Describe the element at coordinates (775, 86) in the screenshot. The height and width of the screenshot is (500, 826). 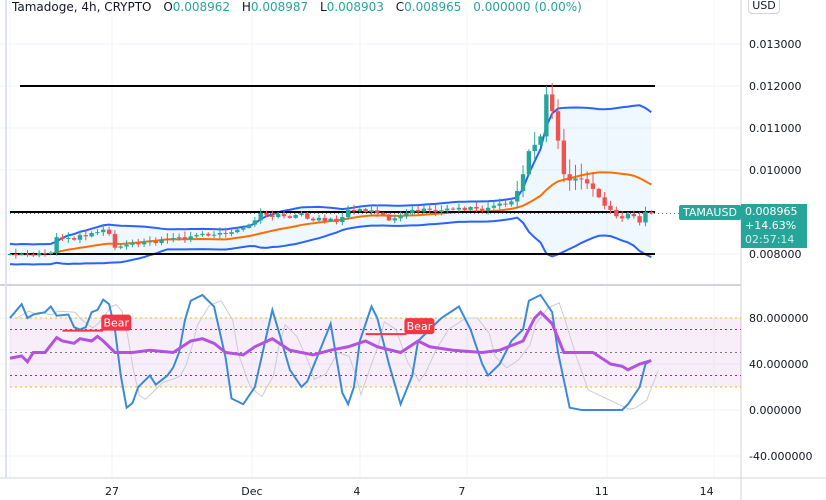
I see `price-axis-label: 0.012000` at that location.